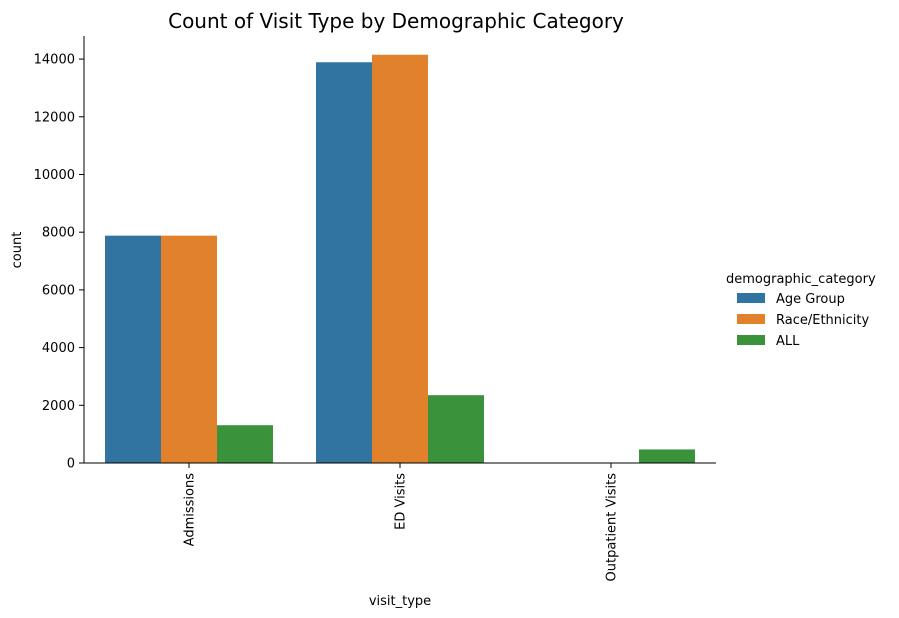 The image size is (899, 618). What do you see at coordinates (17, 250) in the screenshot?
I see `y-axis-label: count` at bounding box center [17, 250].